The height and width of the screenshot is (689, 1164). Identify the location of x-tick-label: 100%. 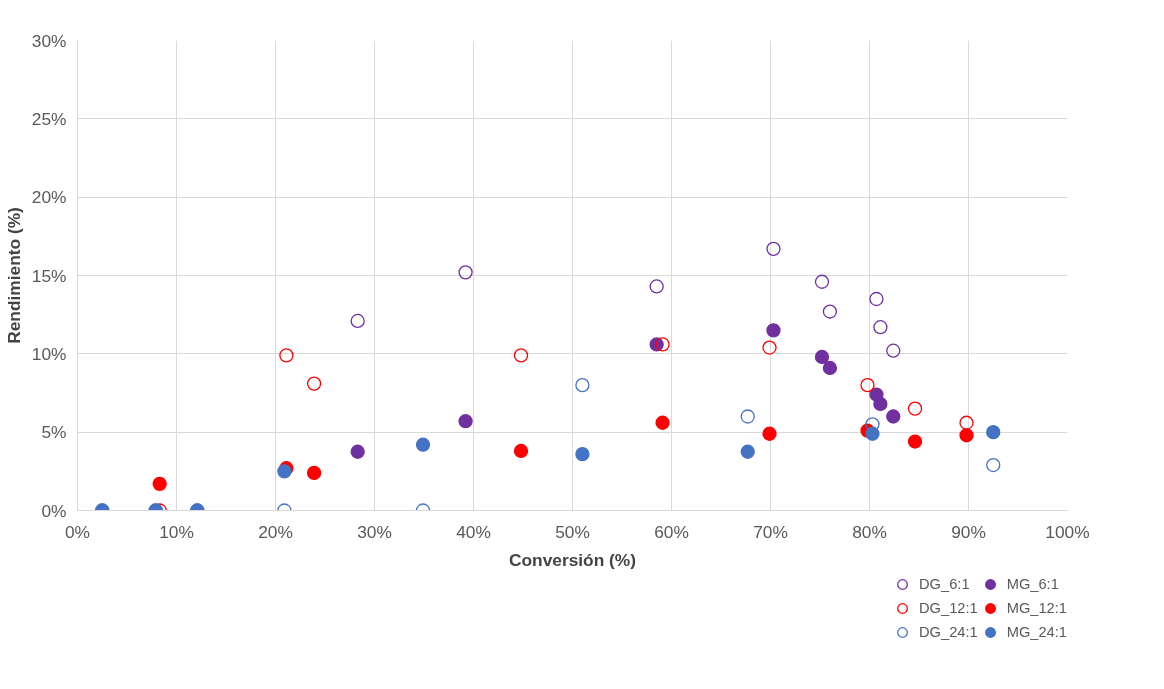
(1067, 531).